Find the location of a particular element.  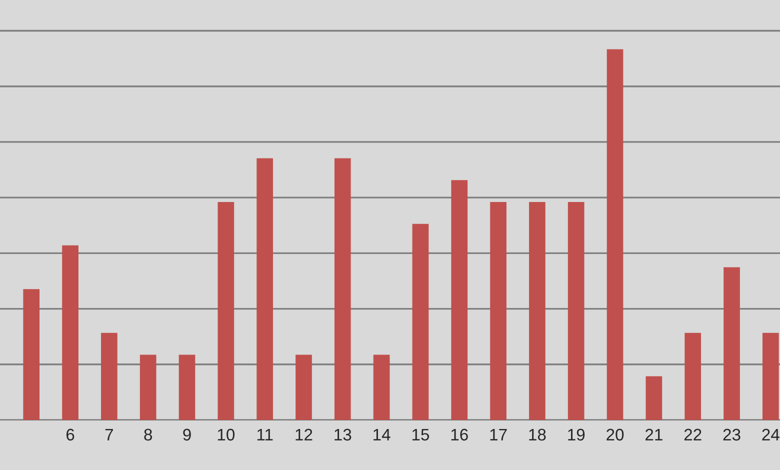

x-tick-label: 10 is located at coordinates (226, 434).